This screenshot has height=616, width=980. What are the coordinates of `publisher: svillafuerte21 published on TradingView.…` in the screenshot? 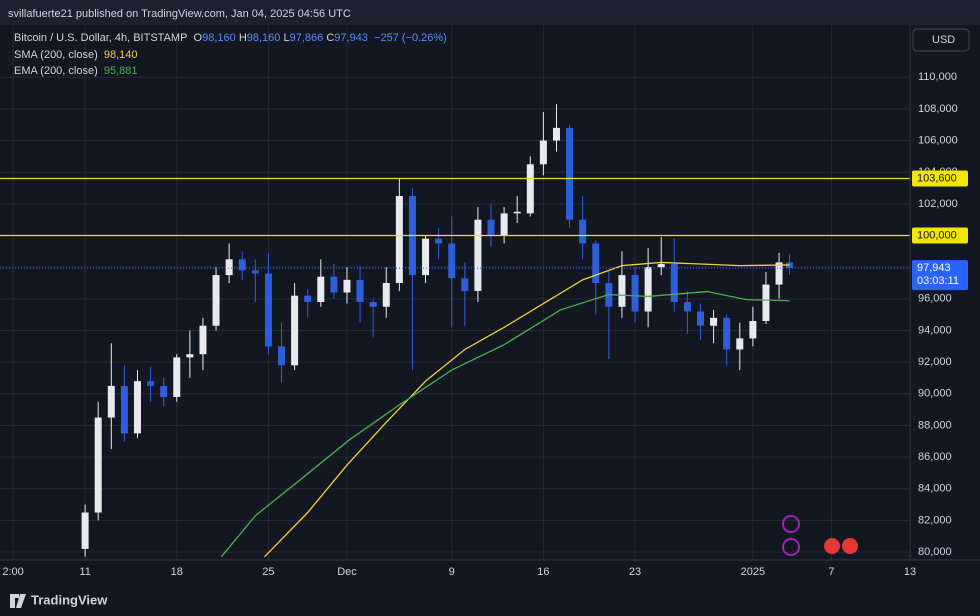 It's located at (179, 14).